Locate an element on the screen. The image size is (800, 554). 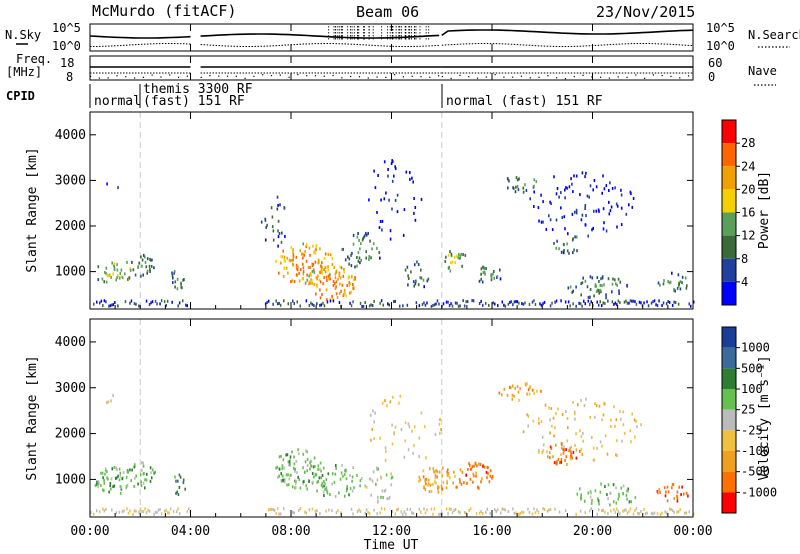
y-tick-label: 1000 is located at coordinates (70, 479).